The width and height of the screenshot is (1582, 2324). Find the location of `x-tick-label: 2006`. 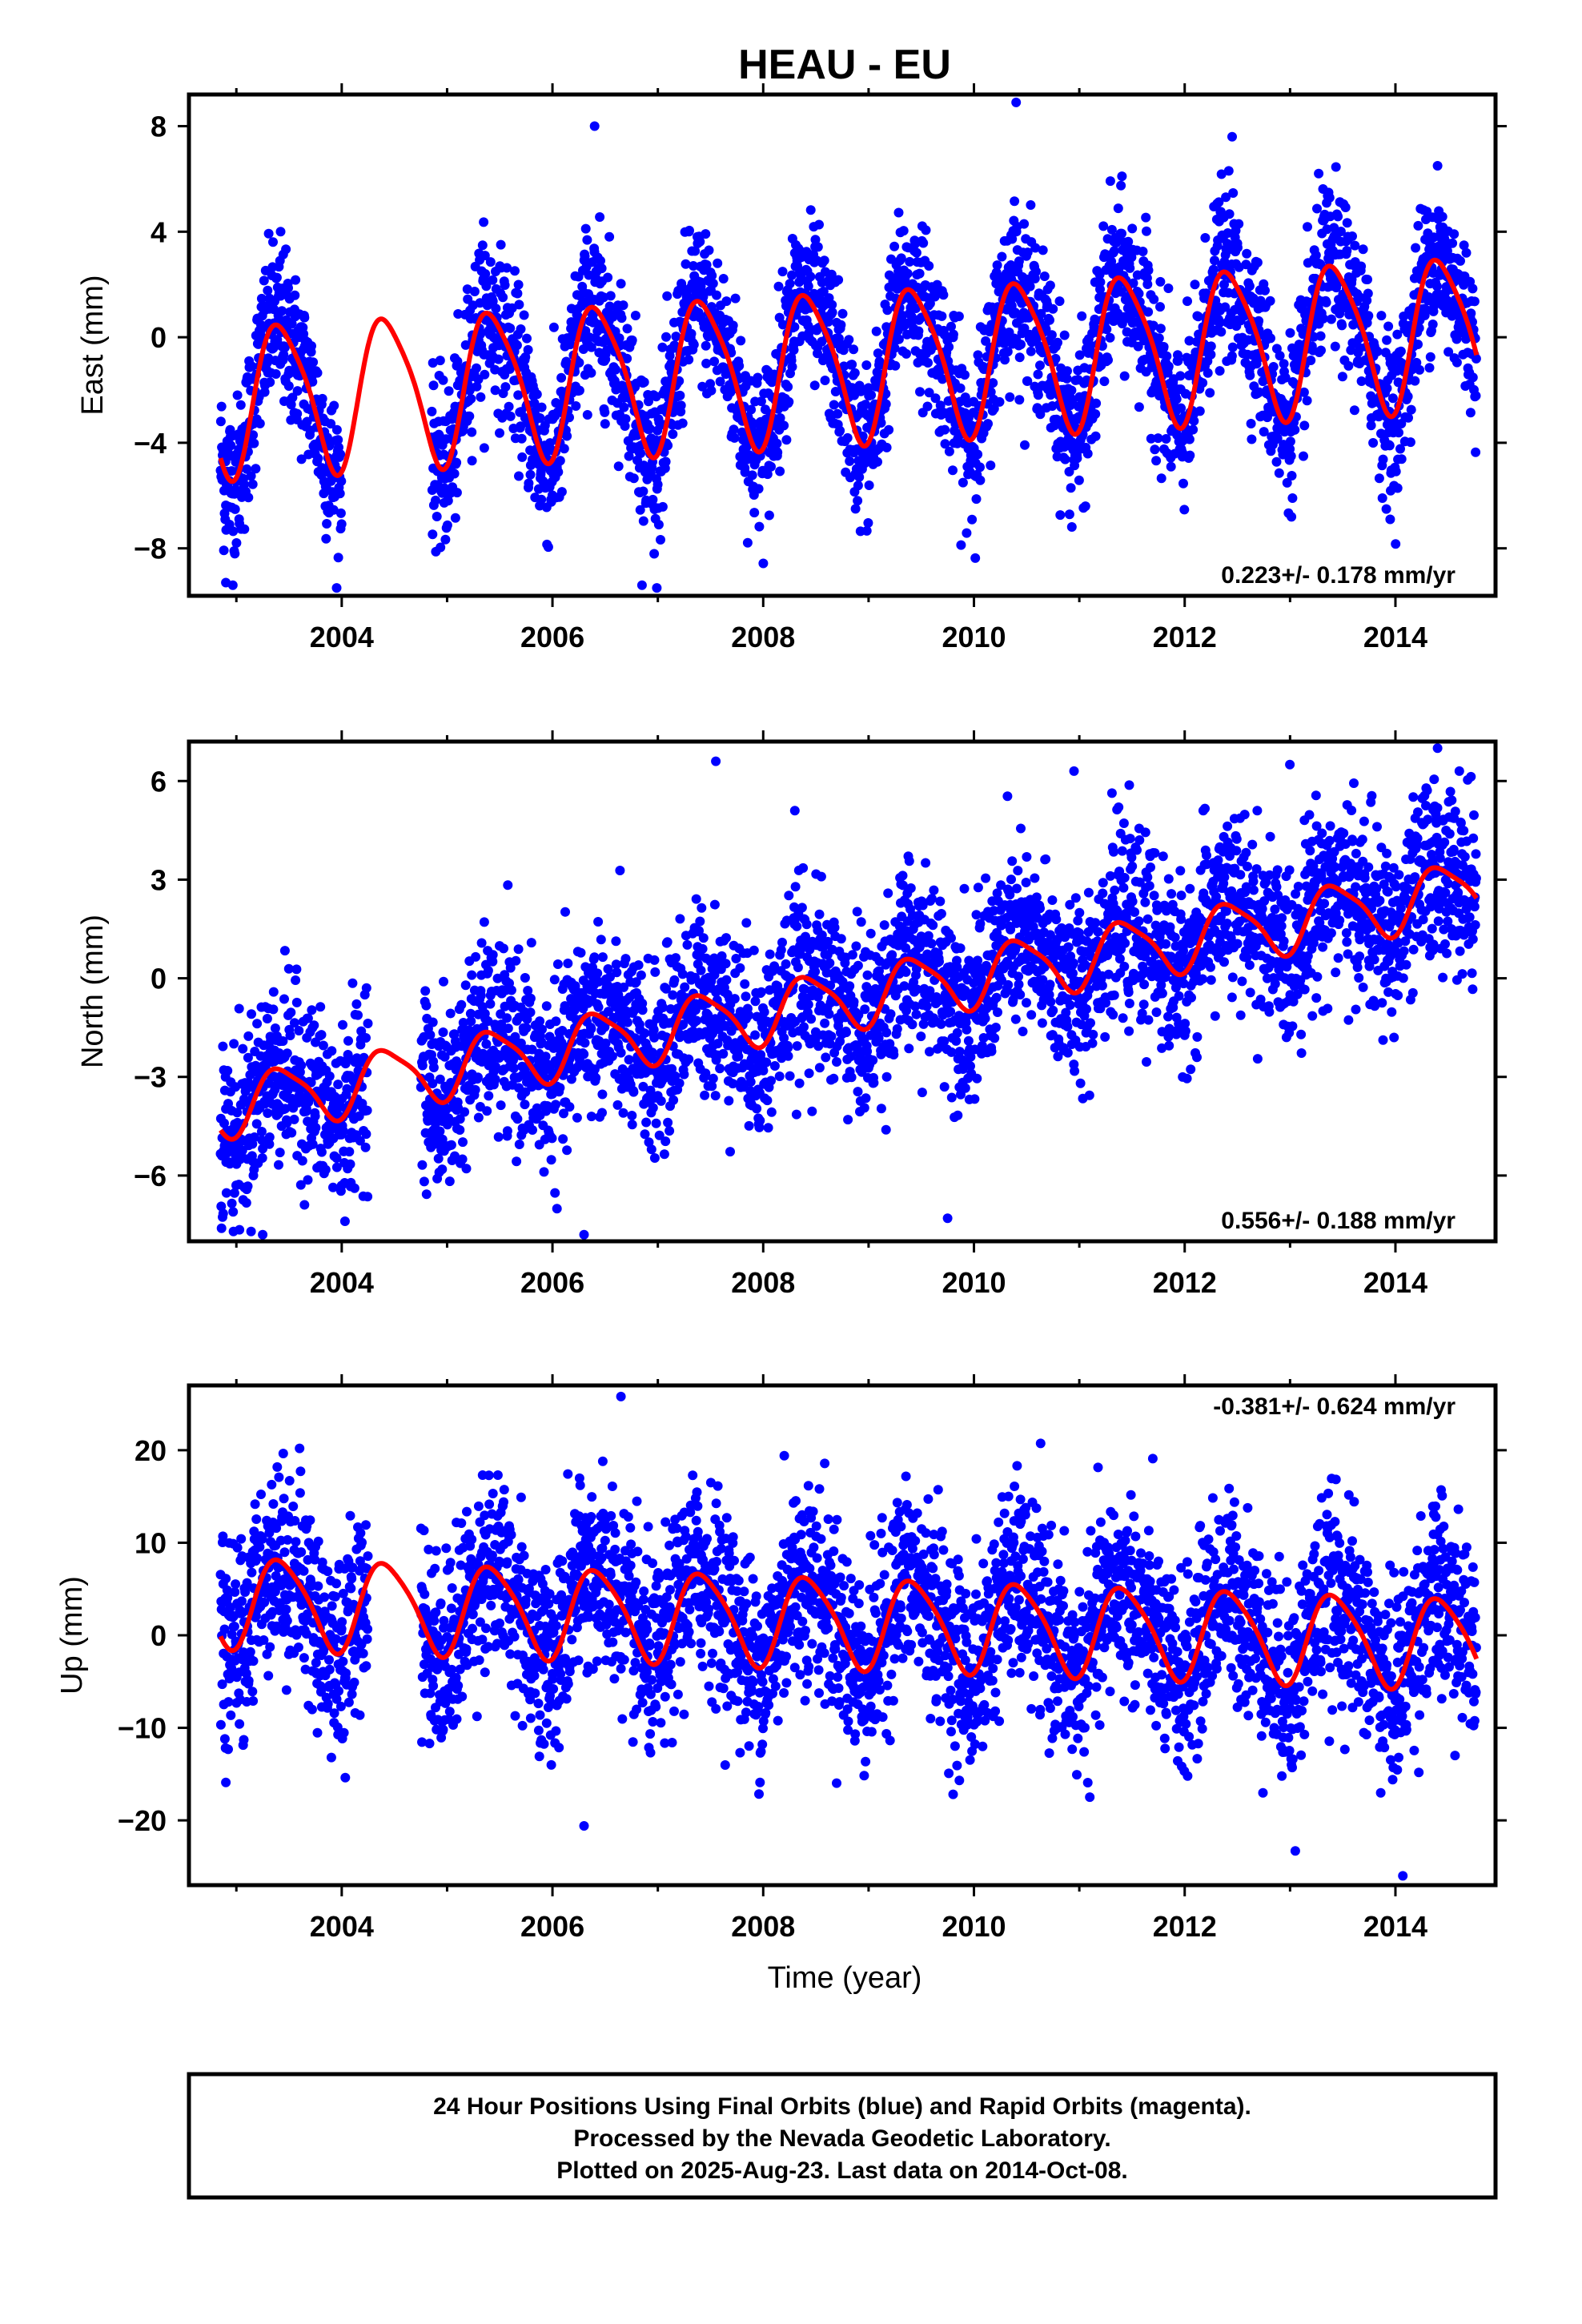

x-tick-label: 2006 is located at coordinates (552, 637).